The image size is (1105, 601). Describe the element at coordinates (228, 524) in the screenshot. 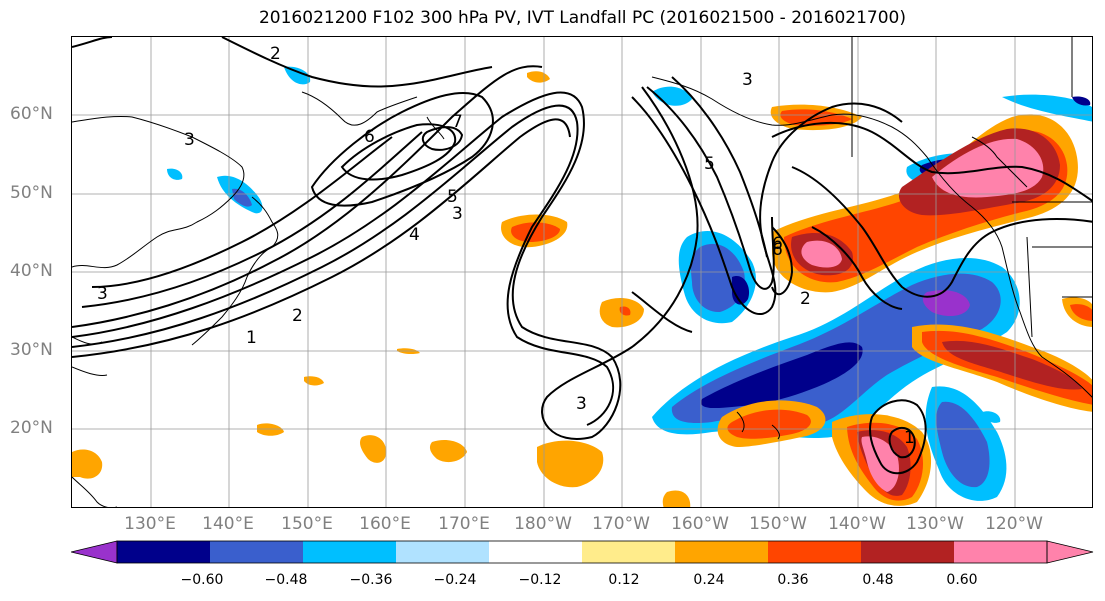

I see `lon-label: 140°E` at that location.